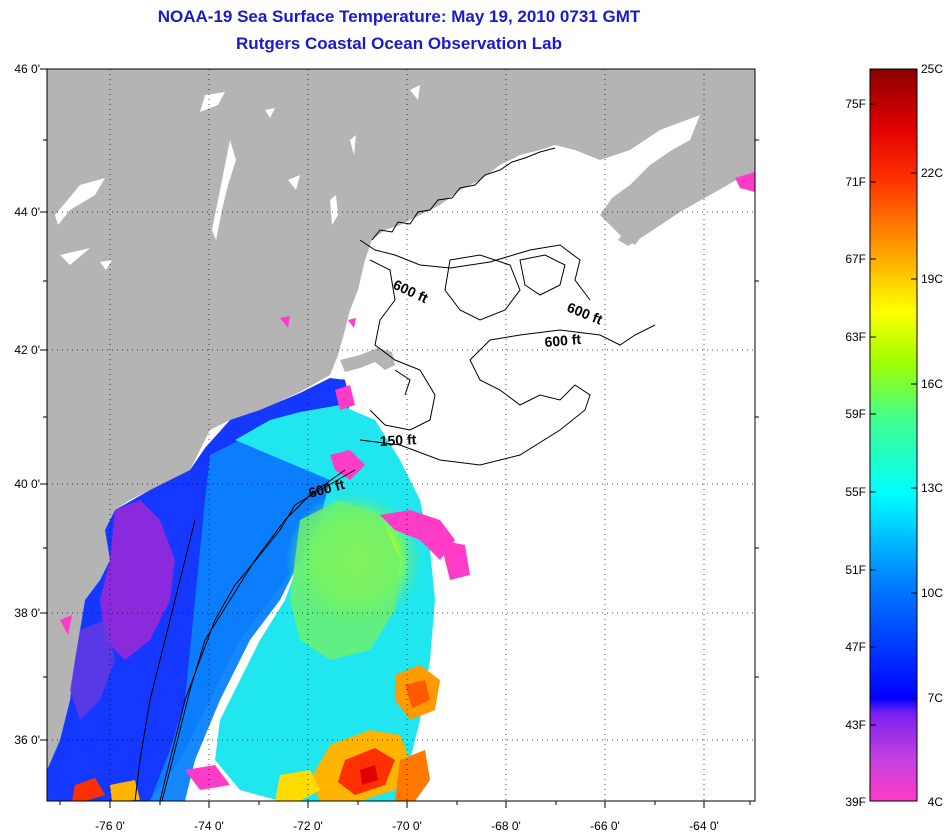 The width and height of the screenshot is (944, 840). Describe the element at coordinates (932, 69) in the screenshot. I see `colorbar-c-label: 25C` at that location.